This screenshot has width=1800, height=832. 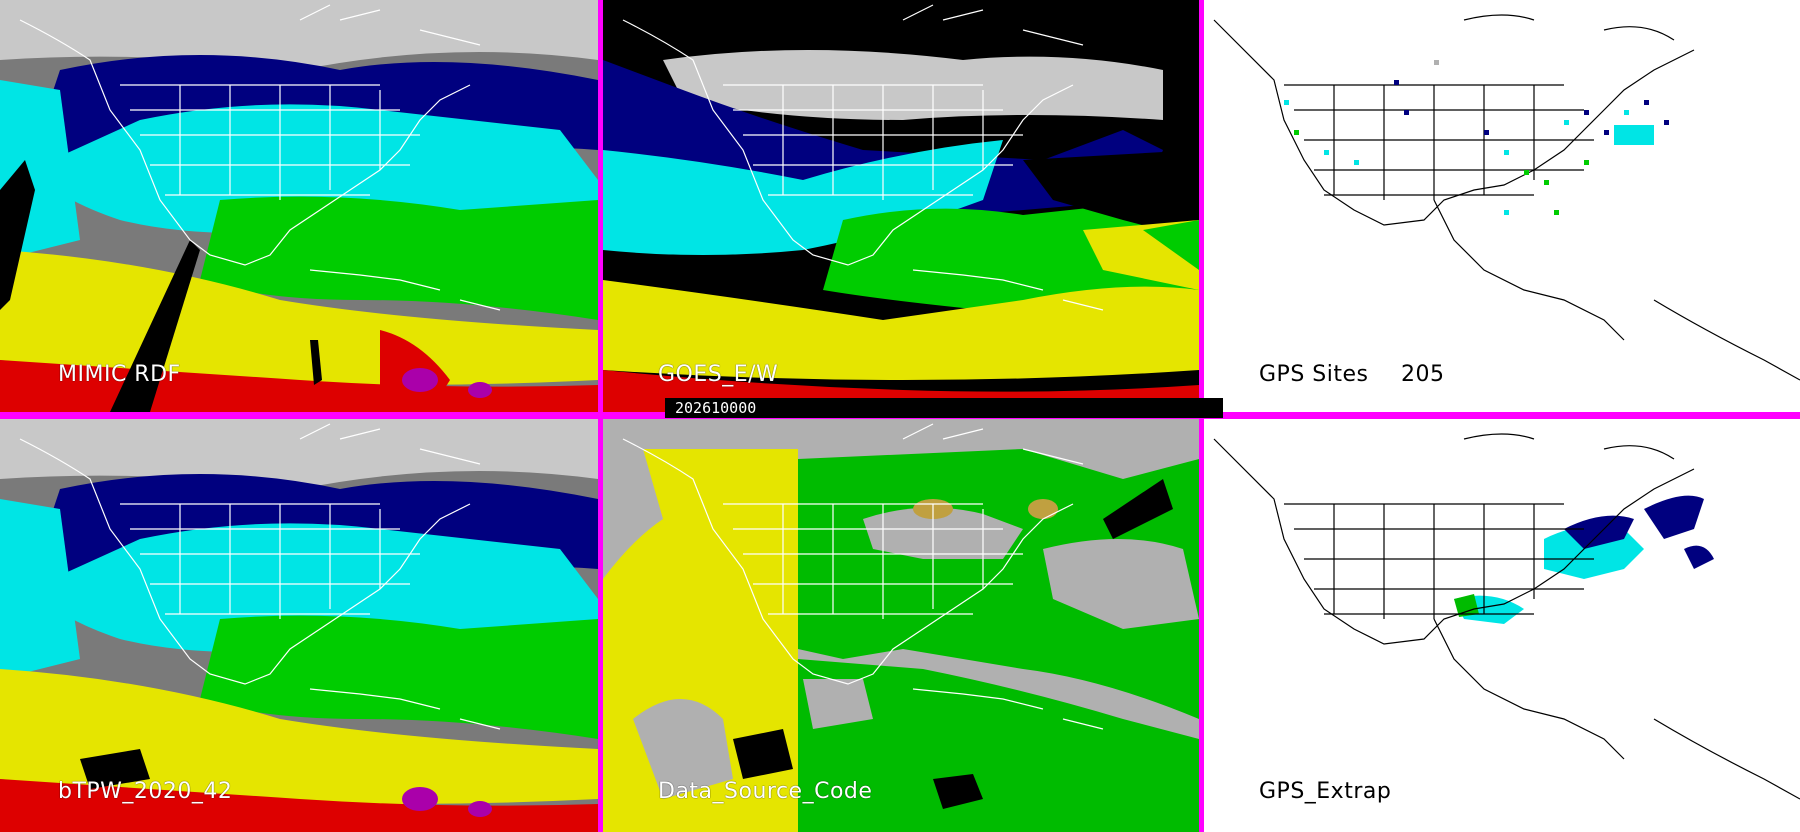 I want to click on gps-extrap-map, so click(x=1506, y=616).